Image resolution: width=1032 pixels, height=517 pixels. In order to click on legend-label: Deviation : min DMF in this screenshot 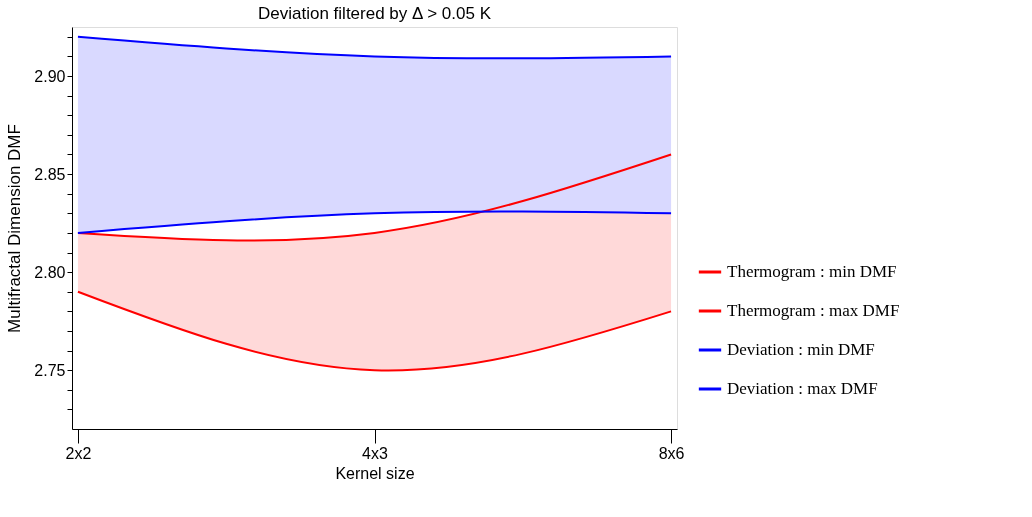, I will do `click(801, 349)`.